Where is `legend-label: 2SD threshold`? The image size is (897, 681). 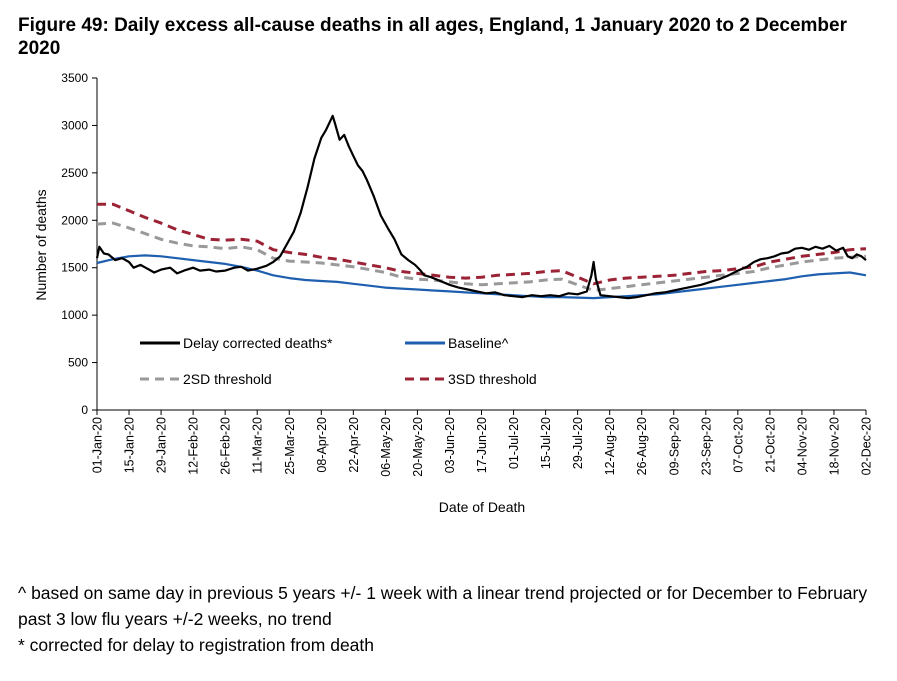
legend-label: 2SD threshold is located at coordinates (227, 379).